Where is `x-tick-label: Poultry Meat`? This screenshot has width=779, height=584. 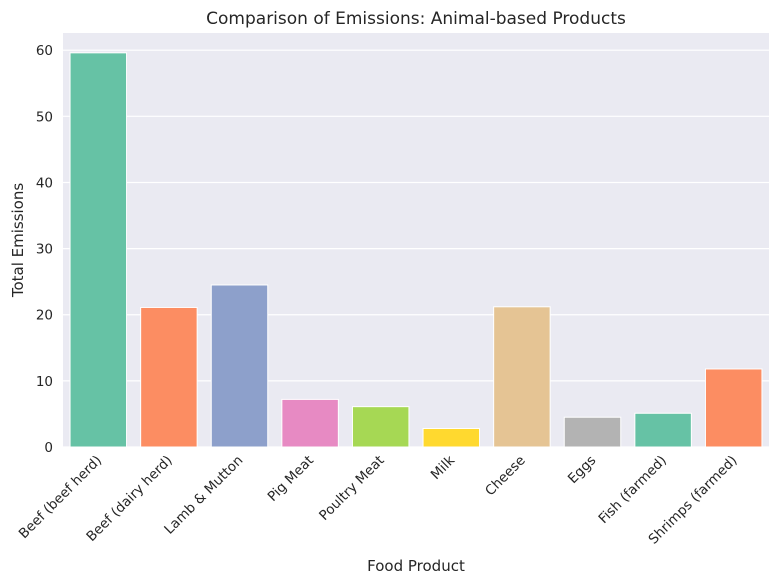
x-tick-label: Poultry Meat is located at coordinates (351, 488).